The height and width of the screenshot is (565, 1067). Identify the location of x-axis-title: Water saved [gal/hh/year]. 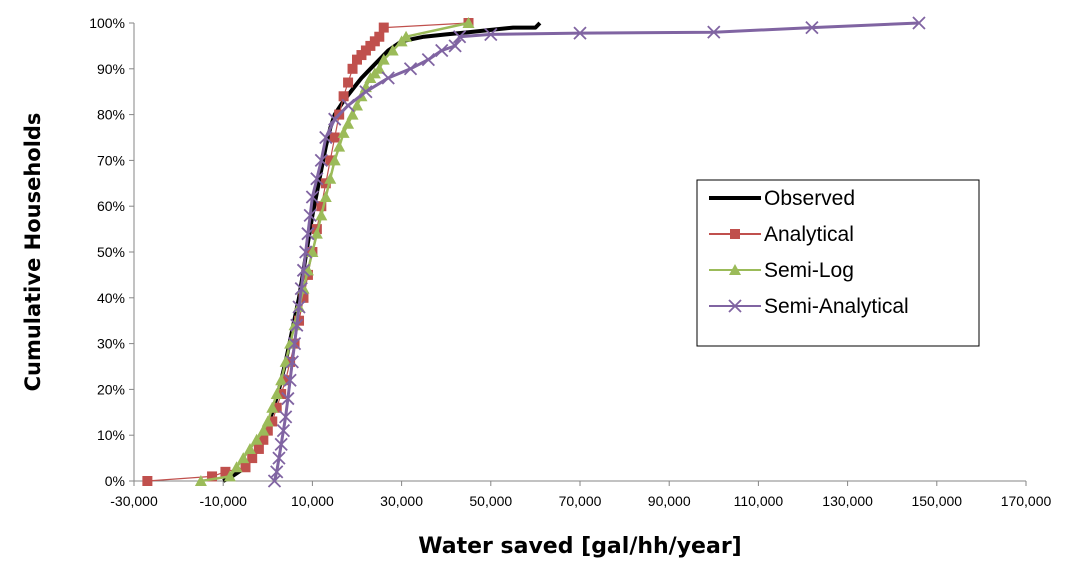
(579, 546).